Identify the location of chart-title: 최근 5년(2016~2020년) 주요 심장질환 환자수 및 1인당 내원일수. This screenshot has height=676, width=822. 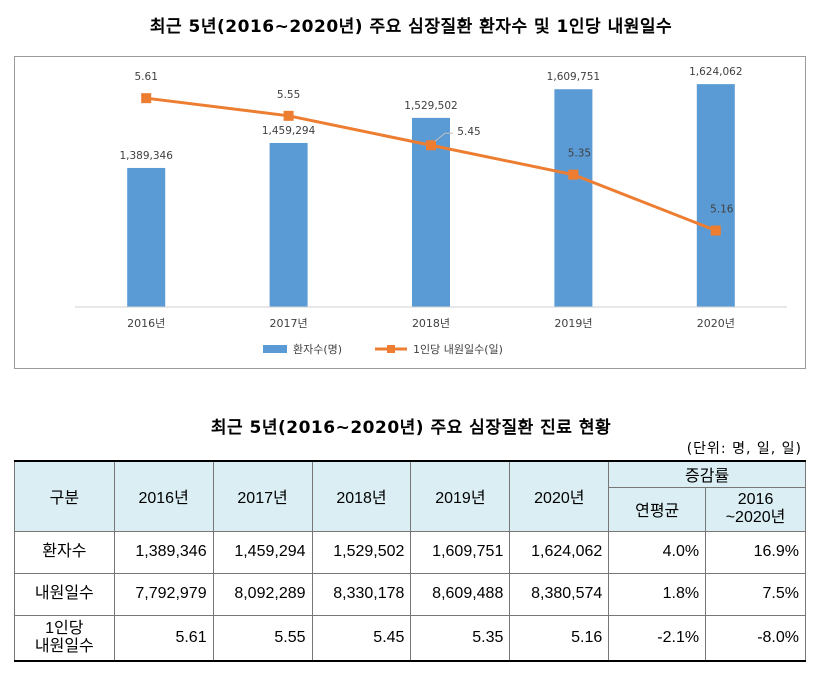
(411, 27).